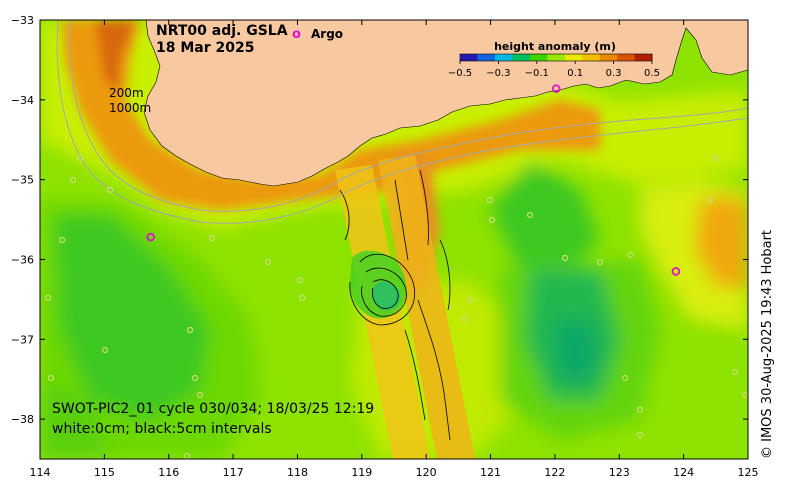 This screenshot has height=492, width=791. I want to click on field-green-west, so click(132, 317).